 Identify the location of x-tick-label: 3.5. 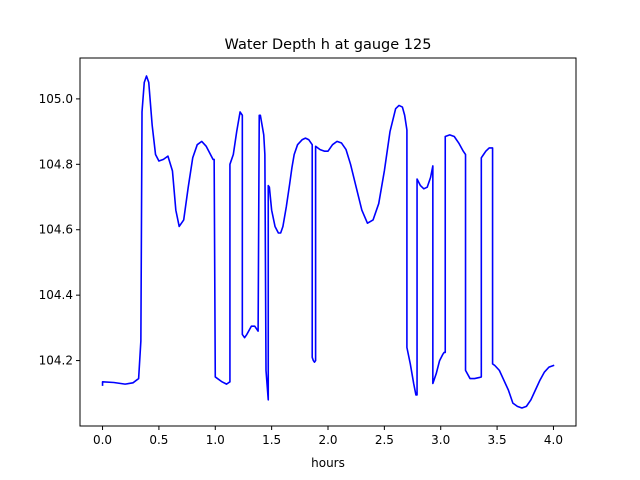
(497, 440).